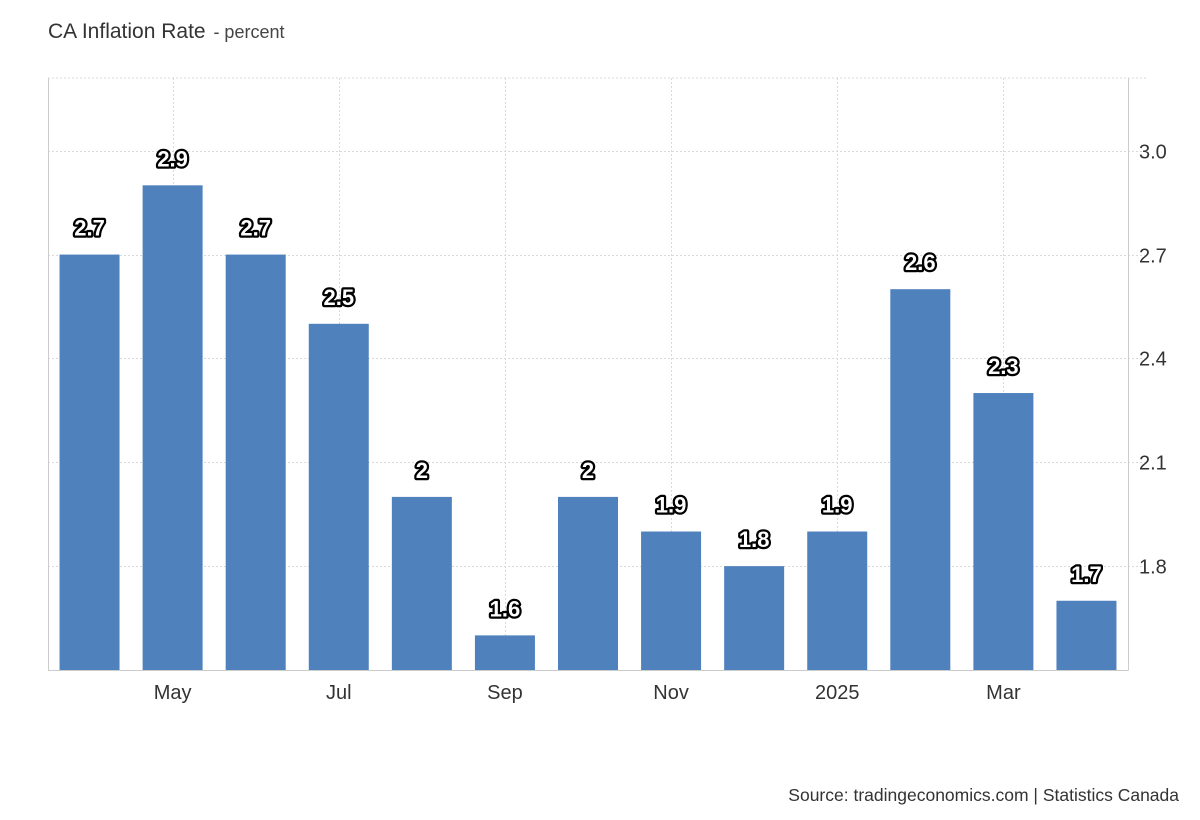 This screenshot has width=1200, height=820. I want to click on y-tick-label: 2.1, so click(1153, 464).